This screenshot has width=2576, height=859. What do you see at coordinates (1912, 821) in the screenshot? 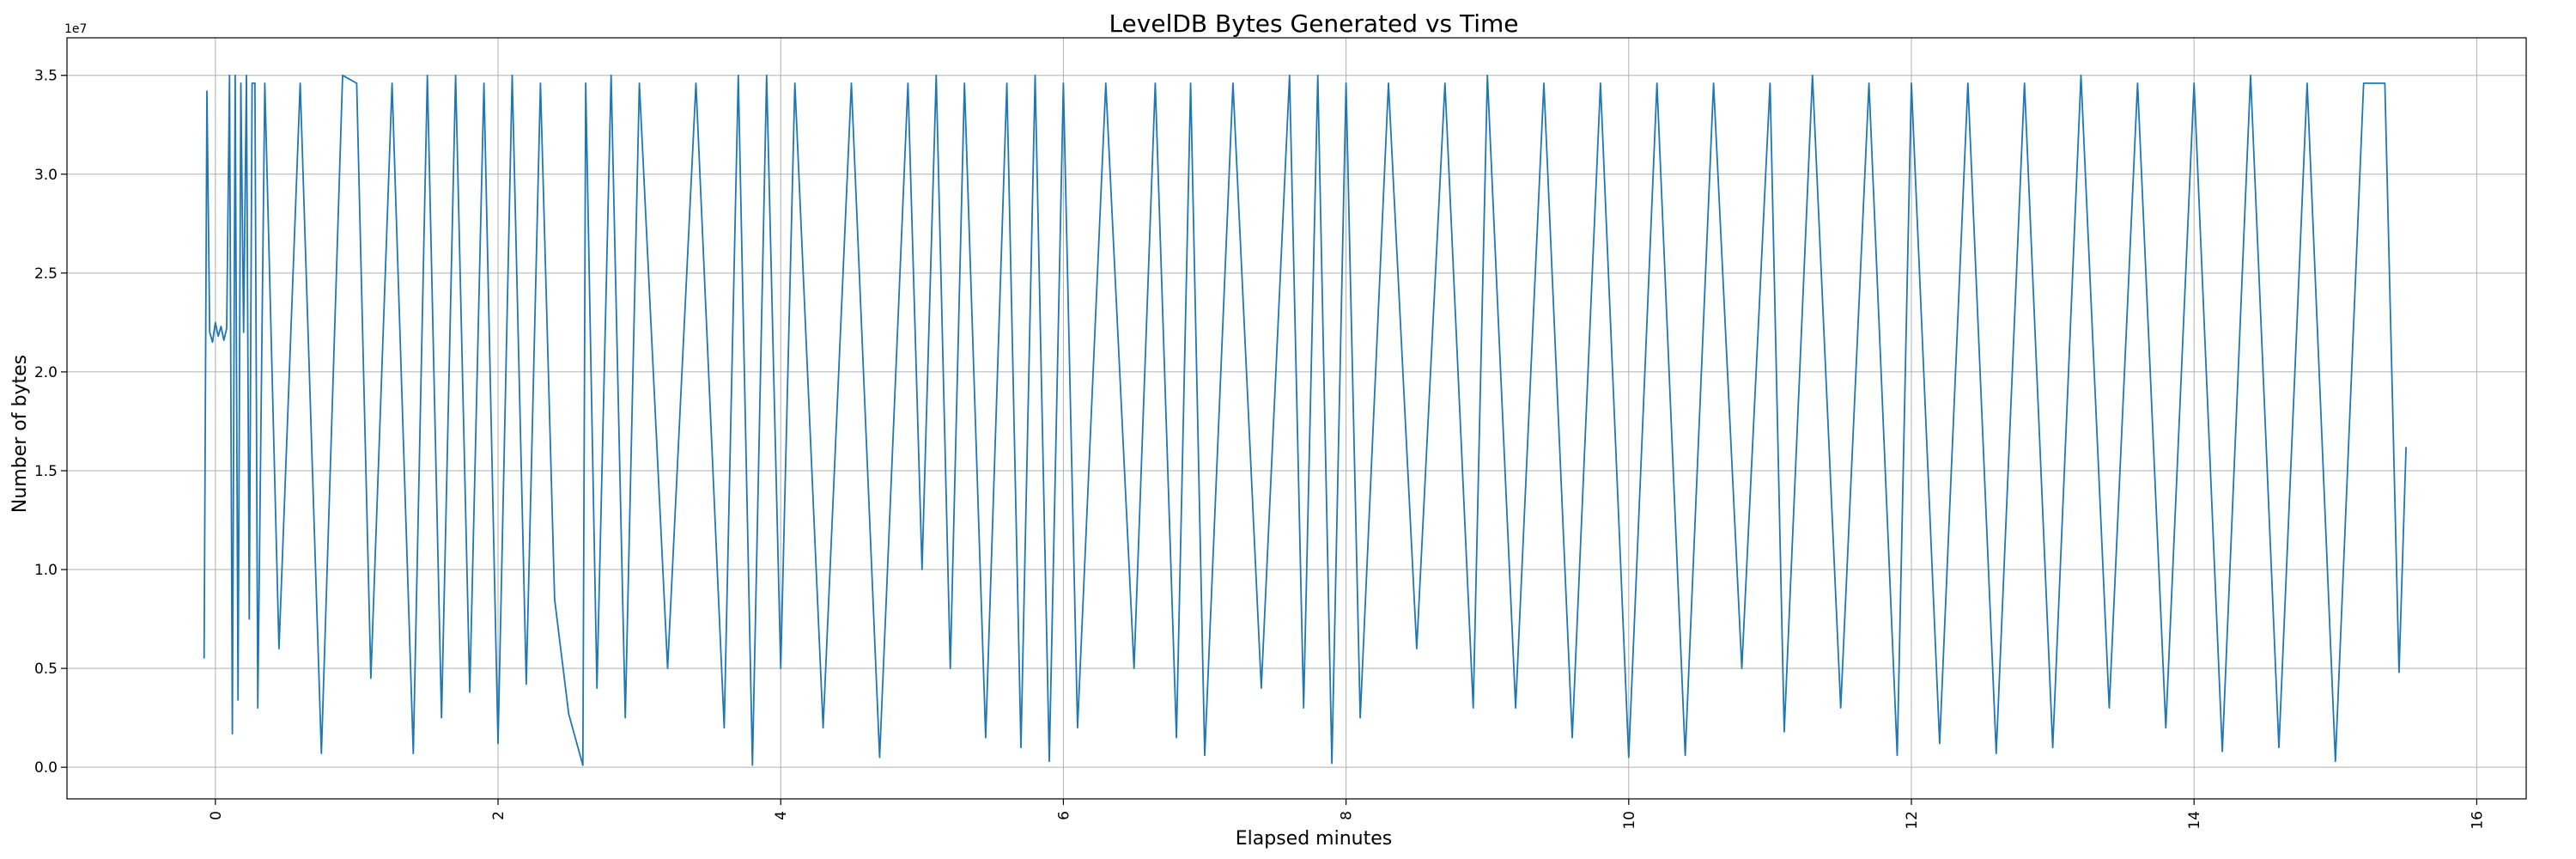
I see `x-tick-label: 12` at bounding box center [1912, 821].